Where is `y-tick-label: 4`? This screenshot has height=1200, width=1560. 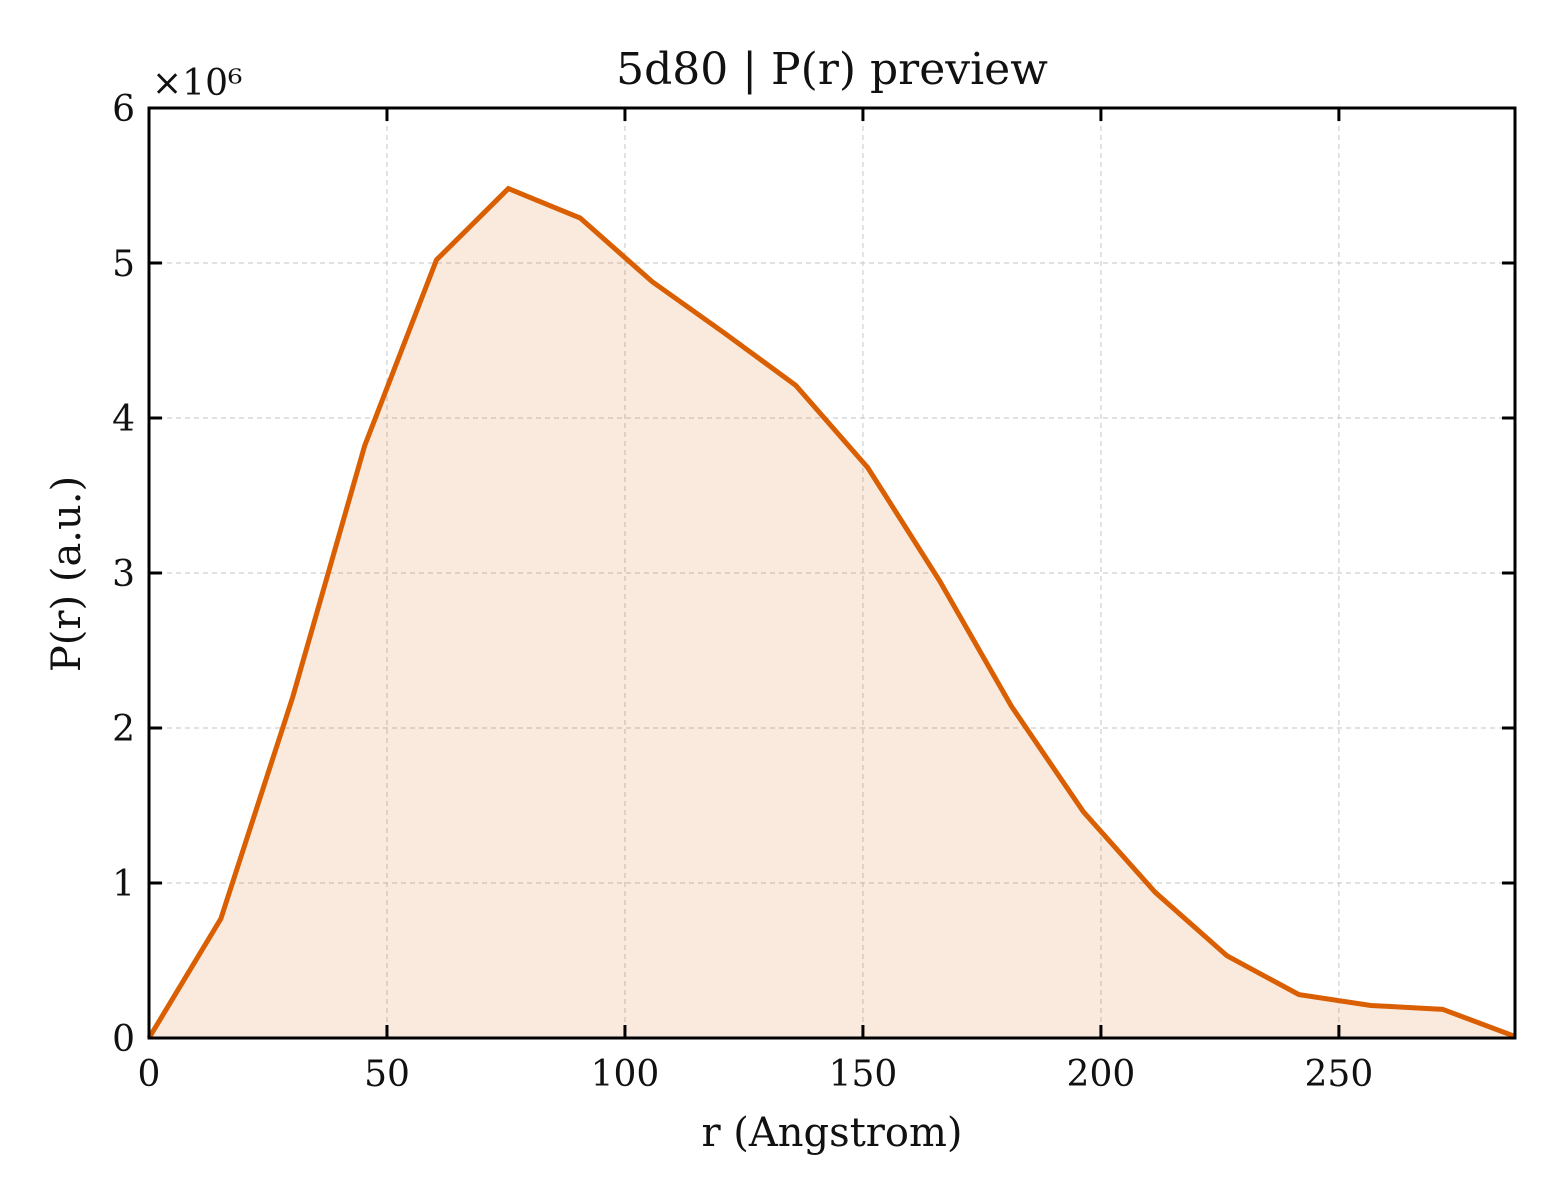 y-tick-label: 4 is located at coordinates (123, 419).